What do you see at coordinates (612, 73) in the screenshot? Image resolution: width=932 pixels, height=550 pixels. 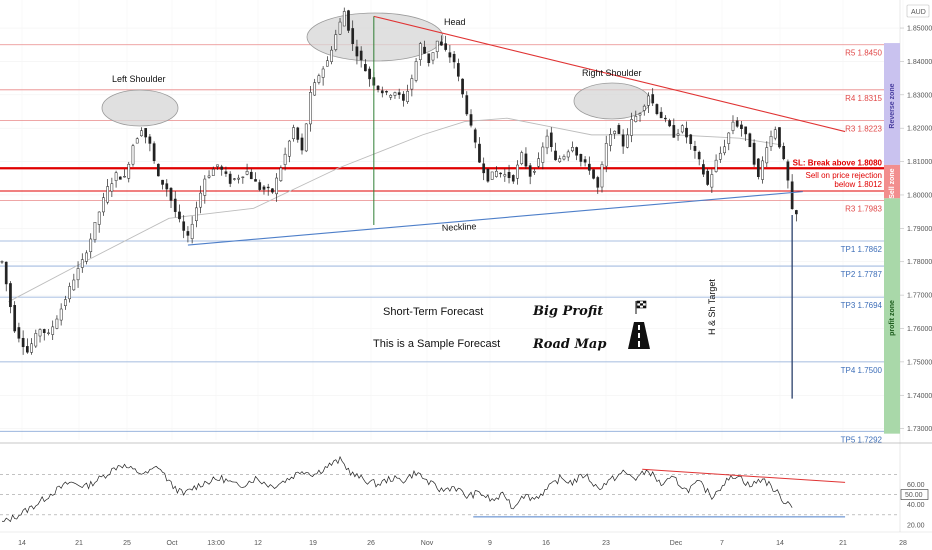 I see `right-shoulder-label: Right Shoulder` at bounding box center [612, 73].